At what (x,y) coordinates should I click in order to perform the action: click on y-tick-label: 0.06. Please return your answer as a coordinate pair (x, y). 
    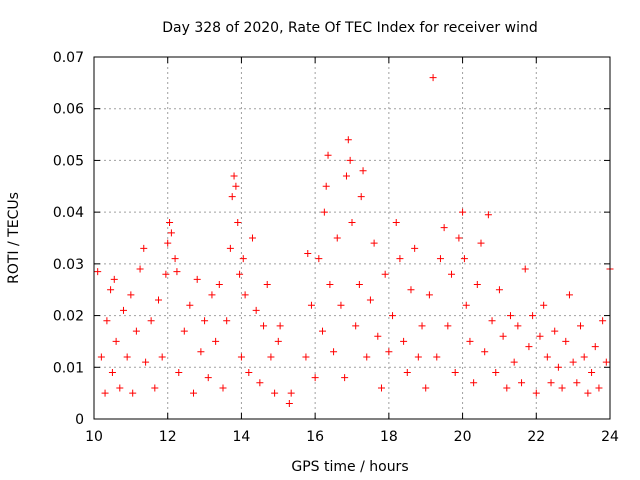
    Looking at the image, I should click on (68, 110).